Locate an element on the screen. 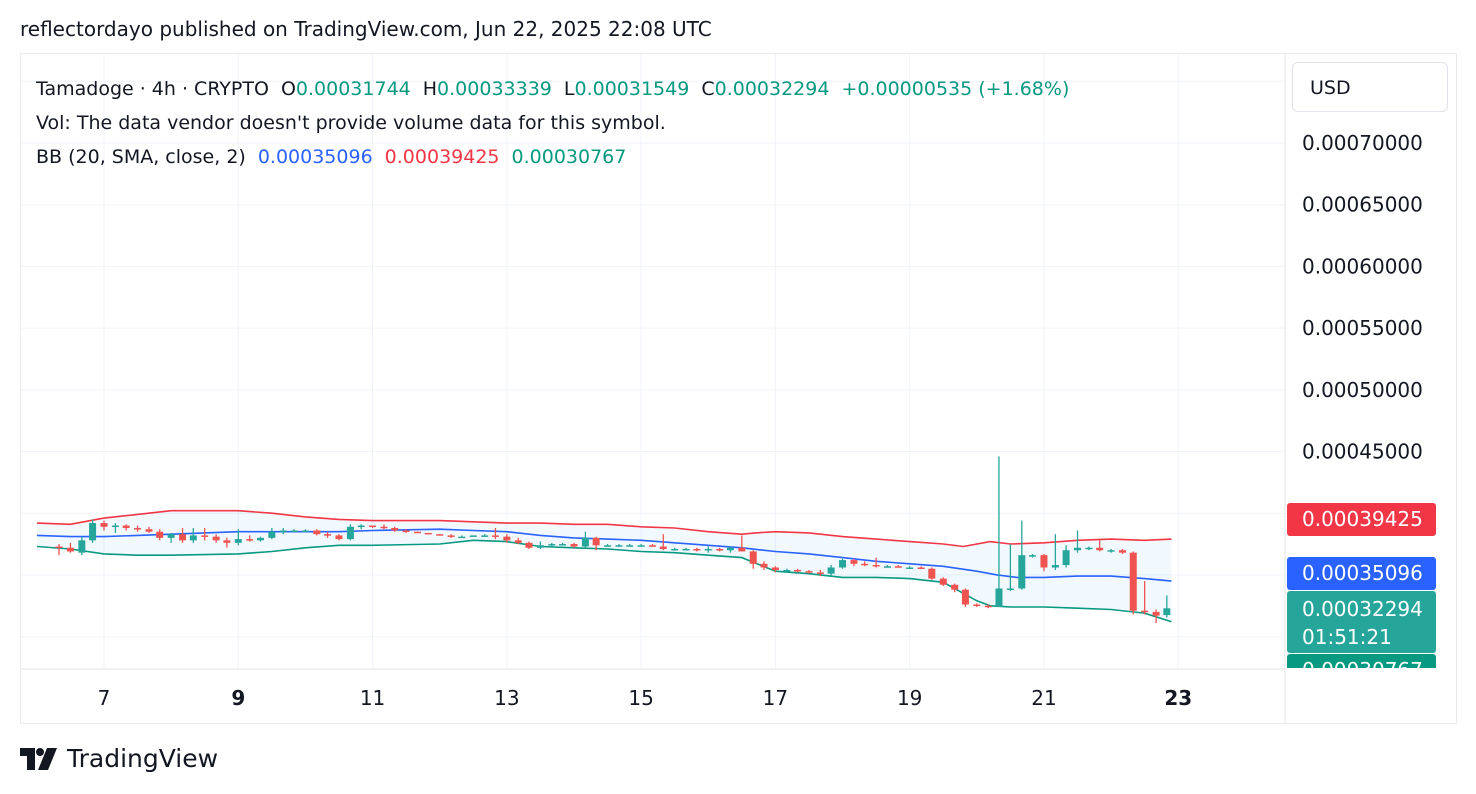  bar-countdown: 01:51:21 is located at coordinates (1347, 637).